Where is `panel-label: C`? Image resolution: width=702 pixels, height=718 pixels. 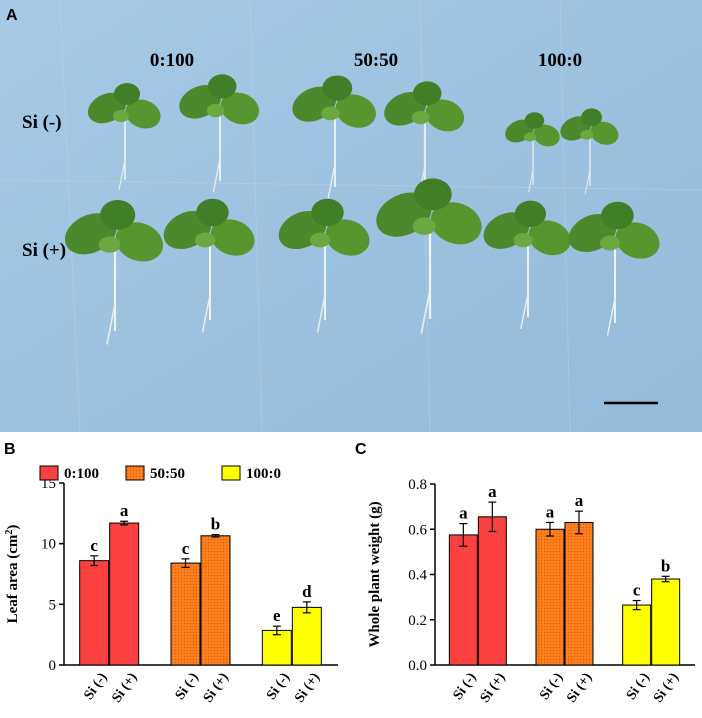 panel-label: C is located at coordinates (361, 449).